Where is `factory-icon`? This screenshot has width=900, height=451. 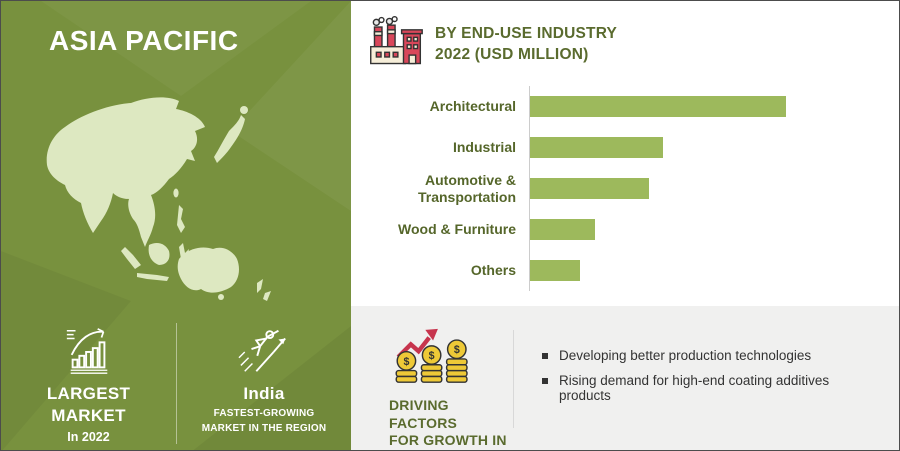
factory-icon is located at coordinates (396, 44).